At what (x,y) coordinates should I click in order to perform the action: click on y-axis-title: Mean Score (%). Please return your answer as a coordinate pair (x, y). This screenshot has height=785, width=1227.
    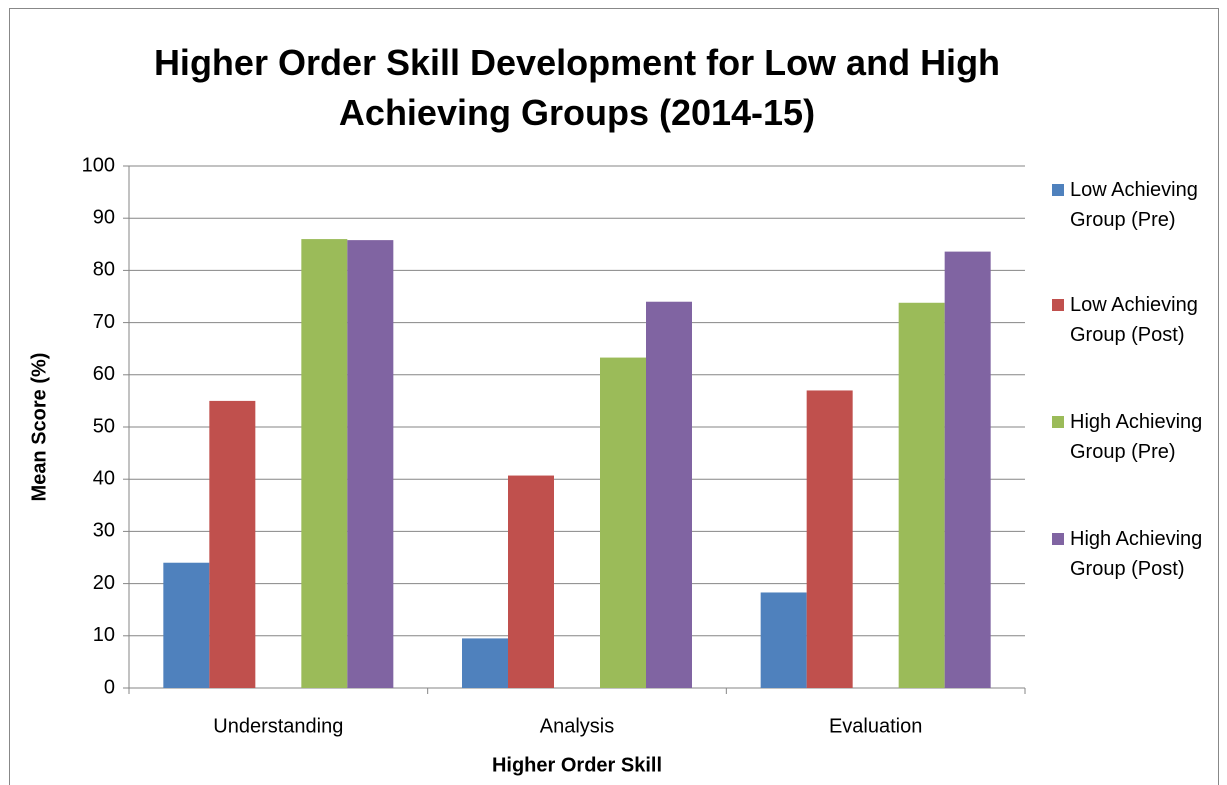
    Looking at the image, I should click on (39, 427).